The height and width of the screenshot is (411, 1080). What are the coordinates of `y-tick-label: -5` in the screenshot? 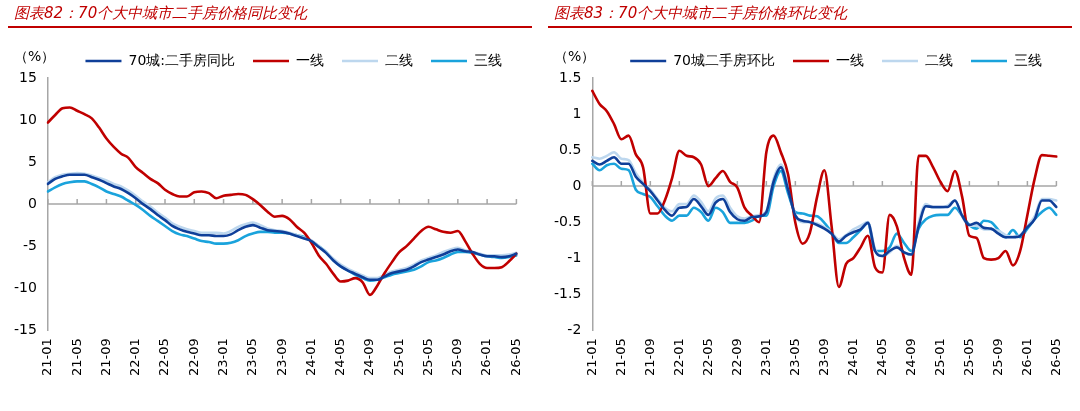 It's located at (29, 244).